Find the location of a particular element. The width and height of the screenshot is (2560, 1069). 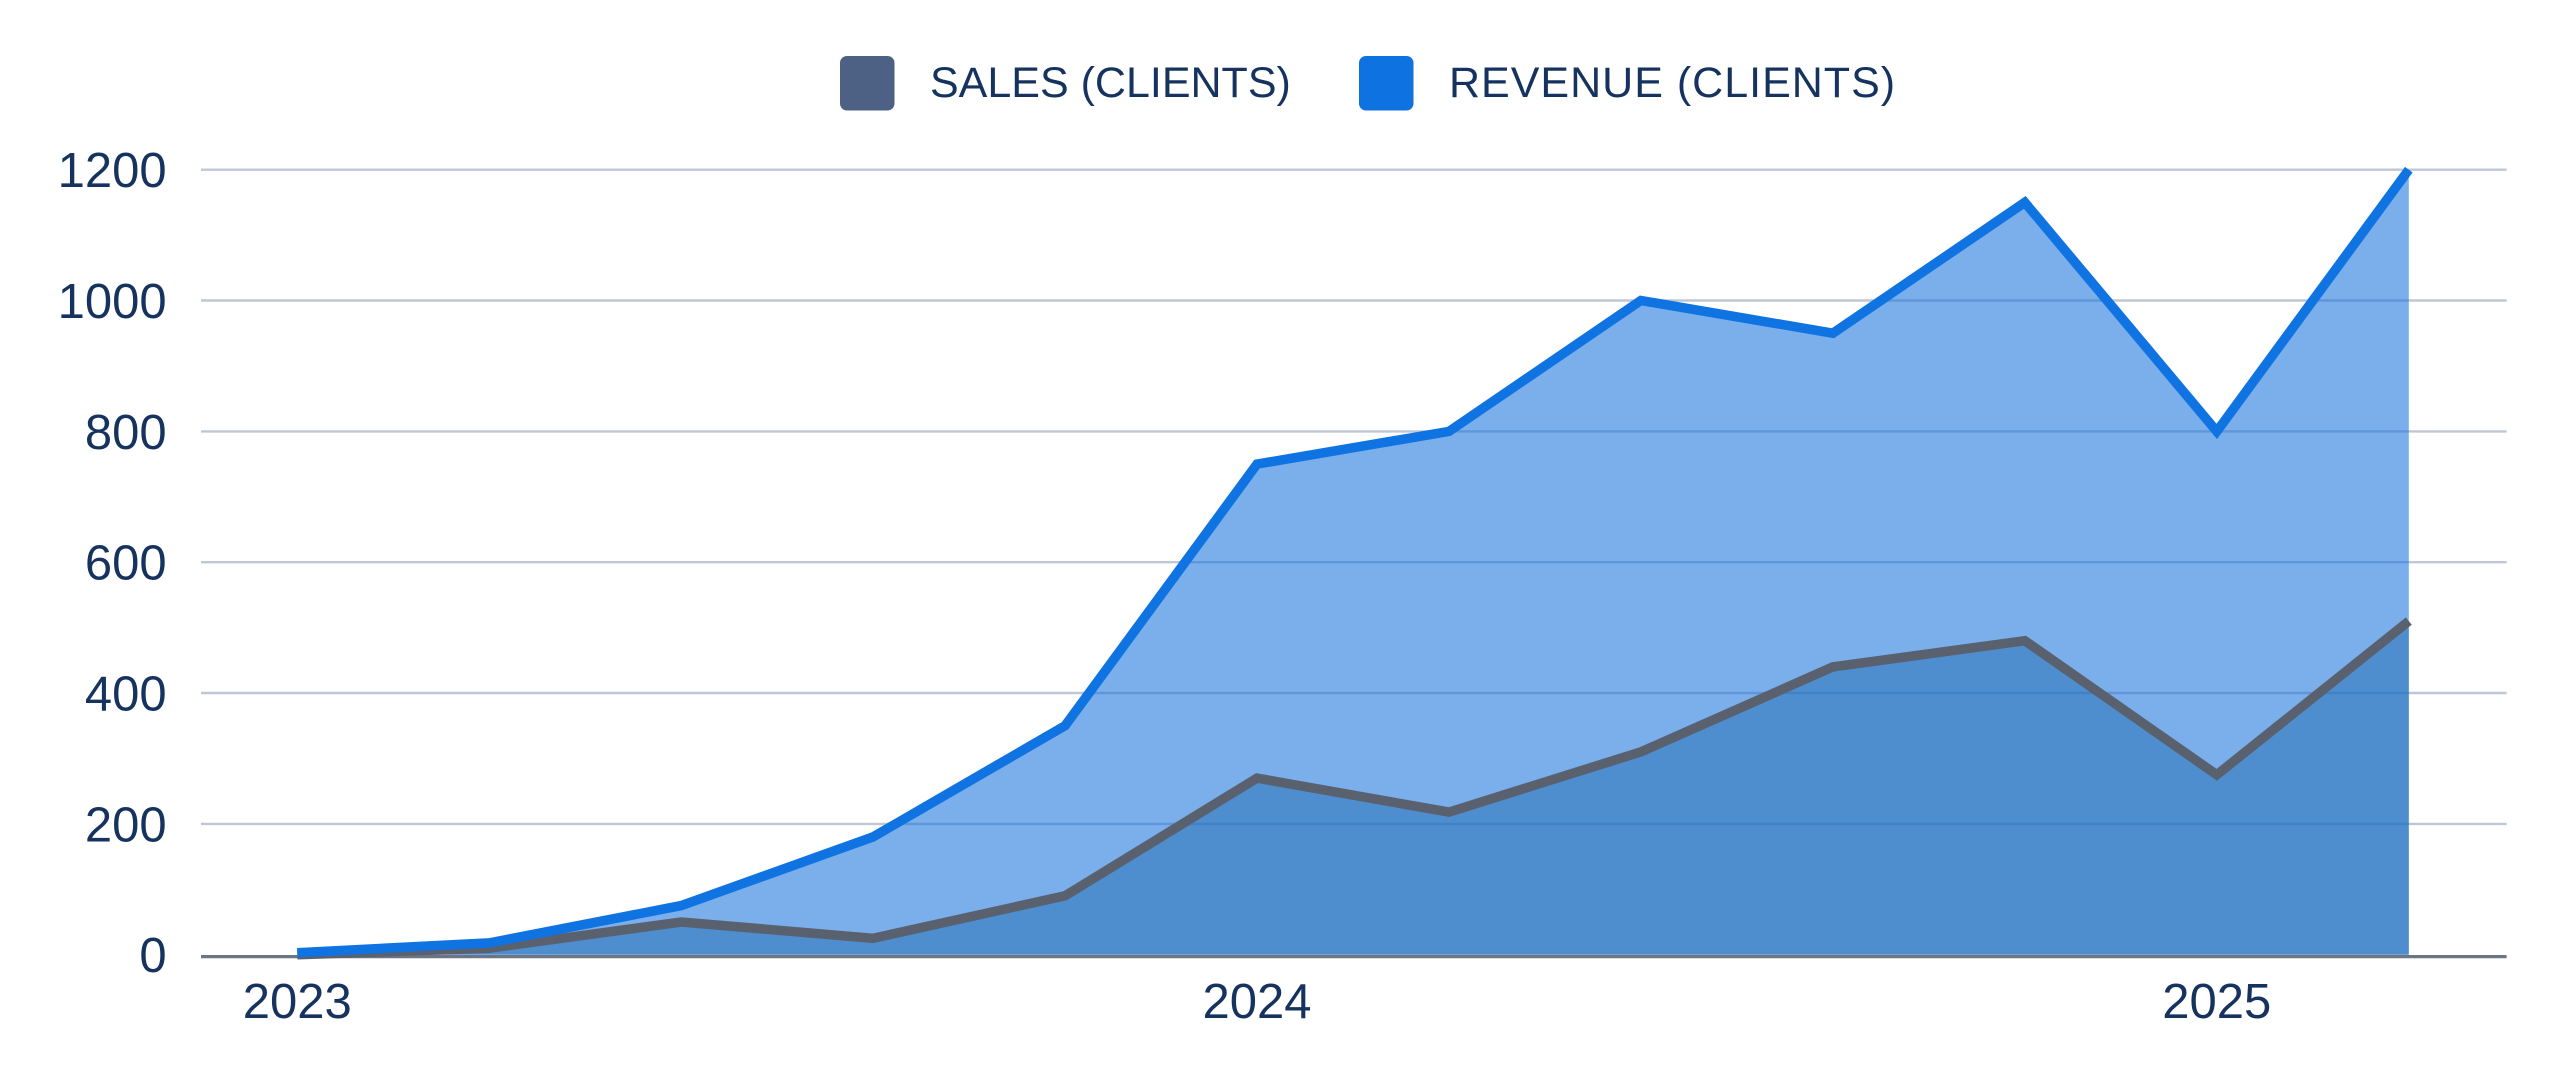

svg-text: 2025 is located at coordinates (2216, 1002).